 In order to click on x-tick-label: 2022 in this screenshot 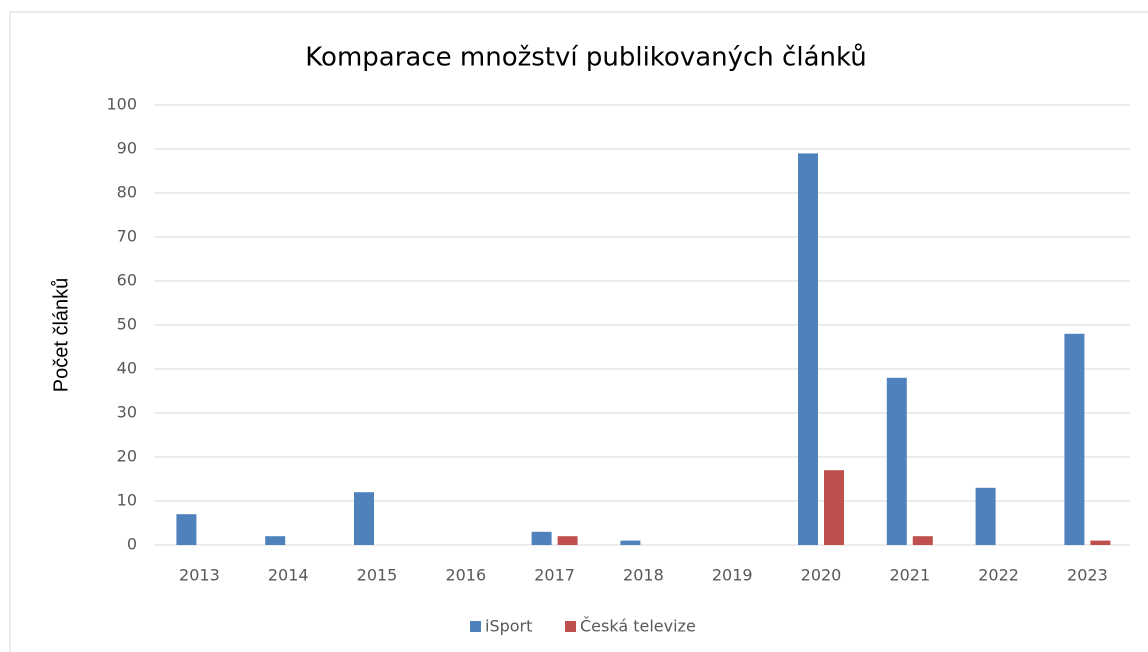, I will do `click(998, 575)`.